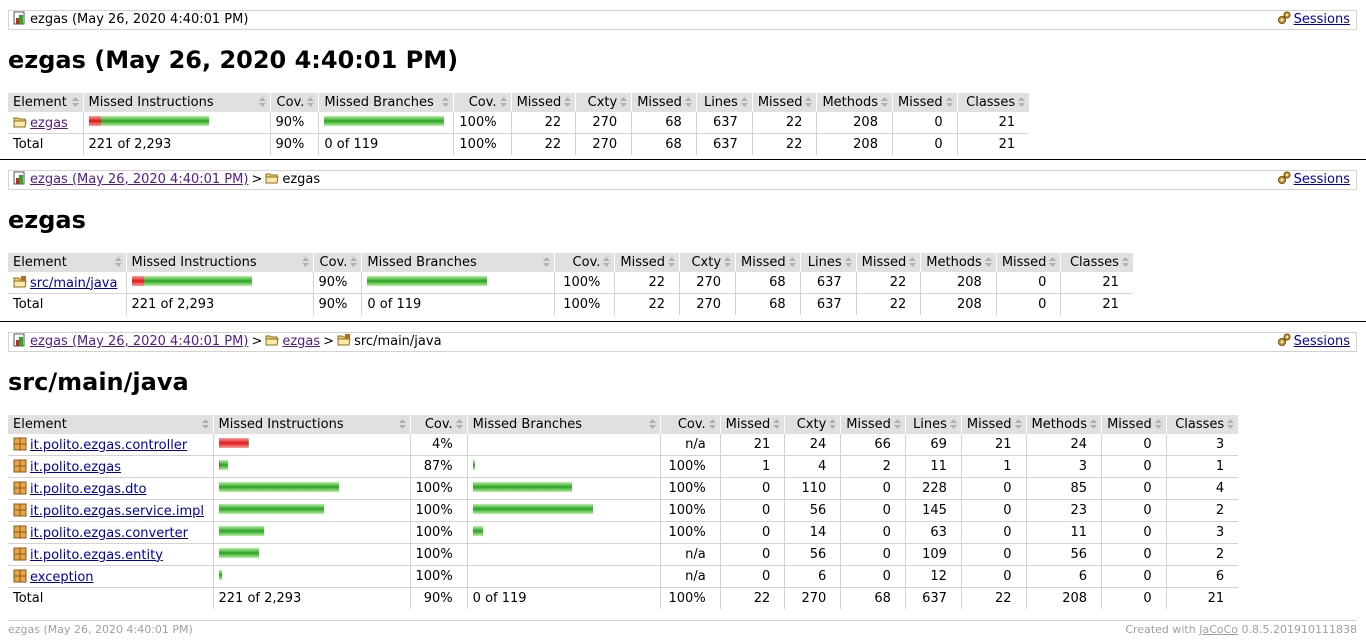  What do you see at coordinates (96, 555) in the screenshot?
I see `element-link: it.polito.ezgas.entity` at bounding box center [96, 555].